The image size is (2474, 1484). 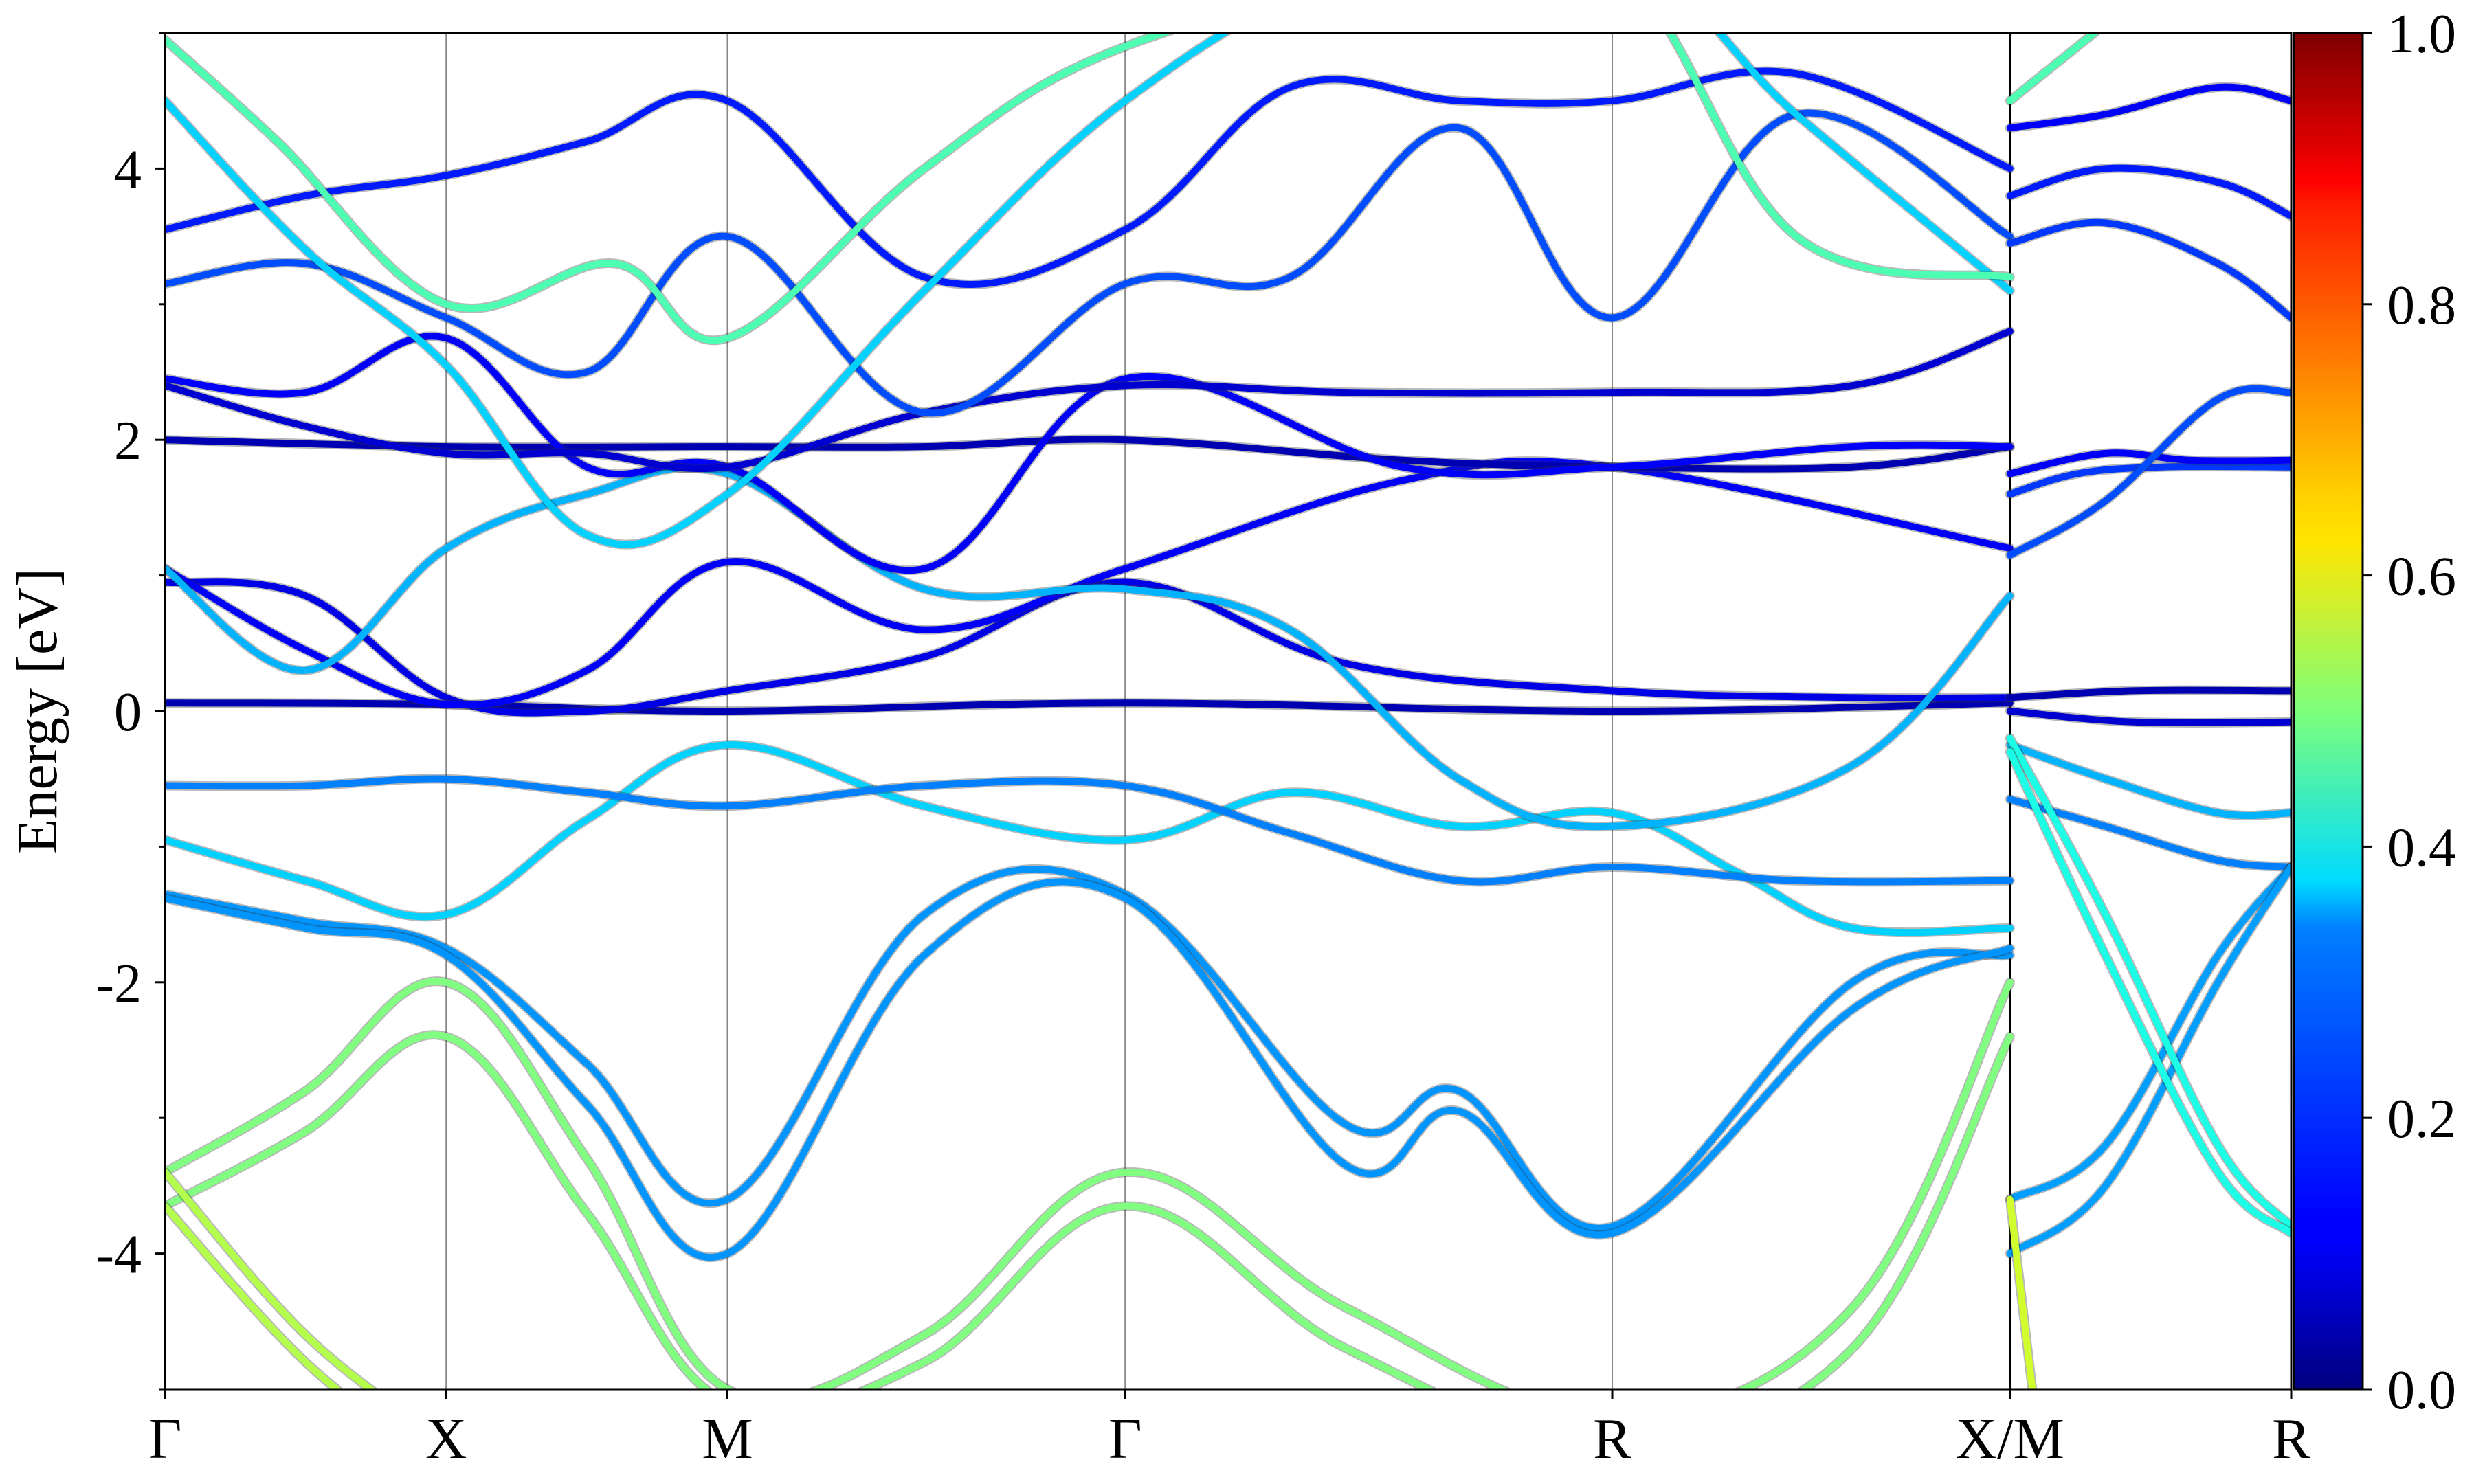 I want to click on x-tick-label: X, so click(x=446, y=1439).